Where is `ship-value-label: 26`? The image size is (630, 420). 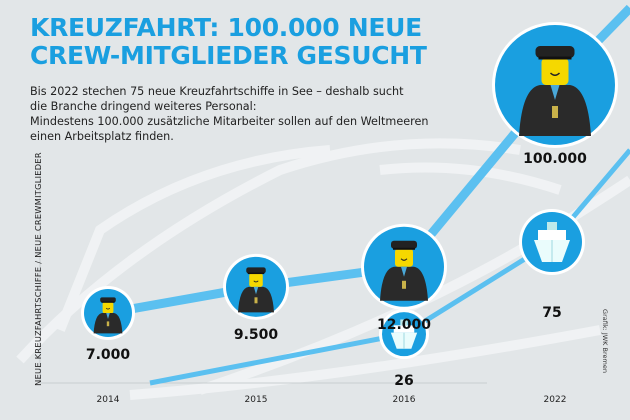 ship-value-label: 26 is located at coordinates (403, 381).